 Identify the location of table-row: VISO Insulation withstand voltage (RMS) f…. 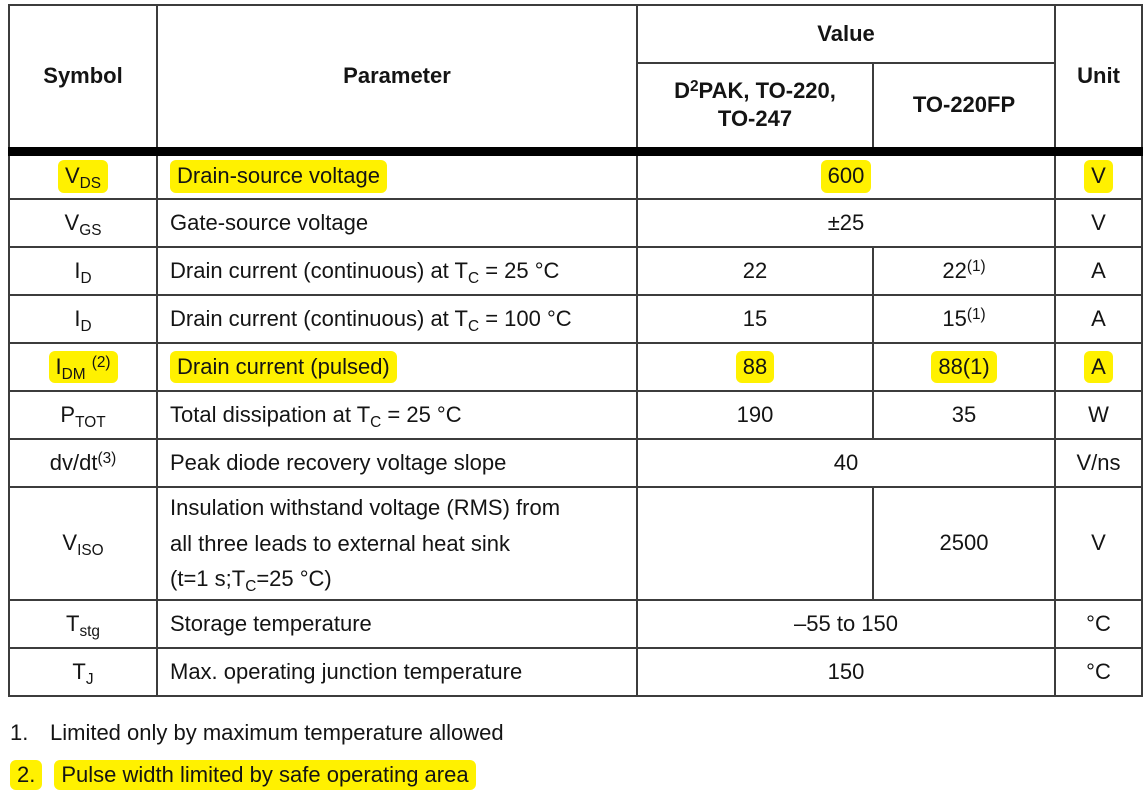
(576, 543).